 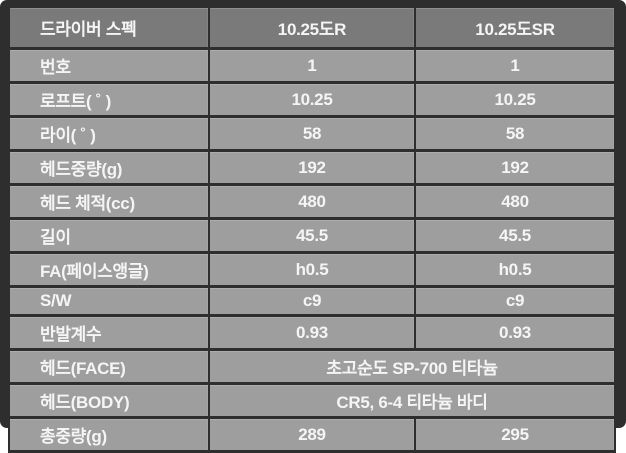 I want to click on header-col-sr: 10.25도SR, so click(x=515, y=27).